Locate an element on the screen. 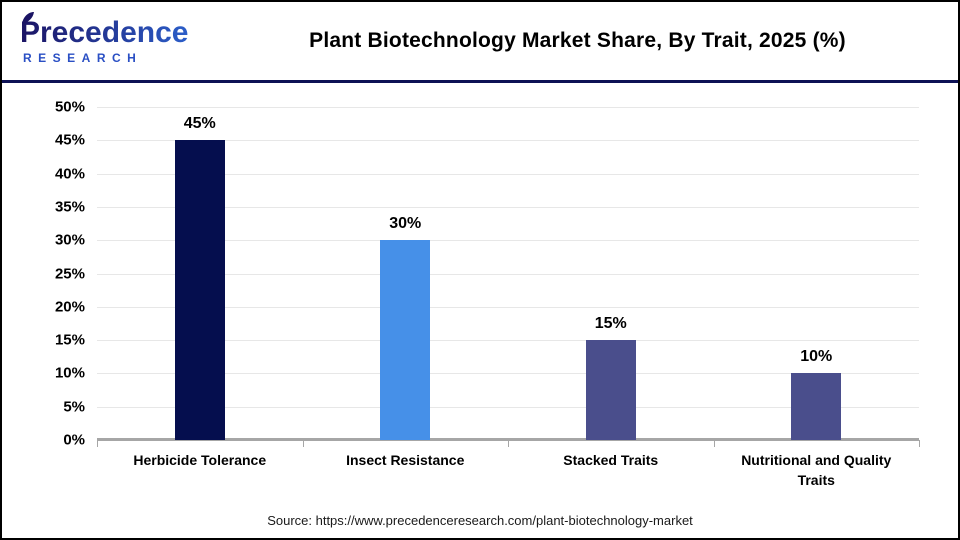 Image resolution: width=960 pixels, height=540 pixels. x-category-label: Stacked Traits is located at coordinates (611, 460).